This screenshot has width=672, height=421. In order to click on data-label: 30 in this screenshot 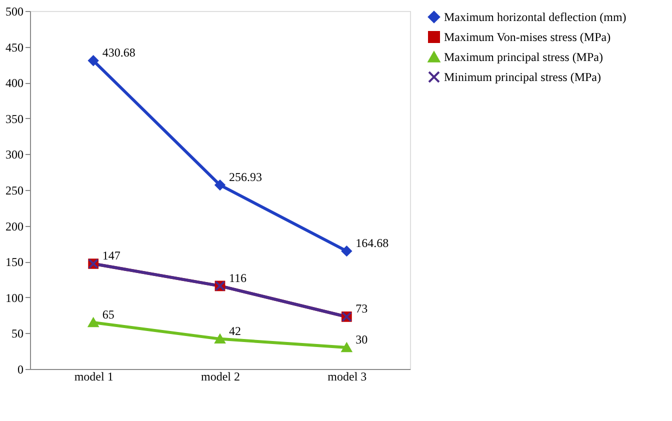, I will do `click(362, 339)`.